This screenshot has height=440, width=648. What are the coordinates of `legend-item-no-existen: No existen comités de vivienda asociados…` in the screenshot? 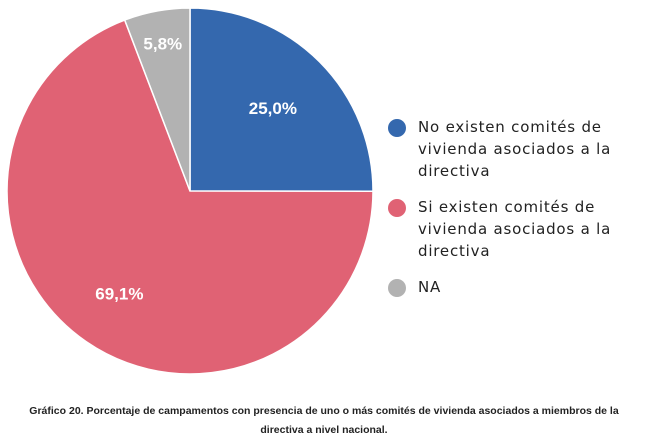 It's located at (508, 149).